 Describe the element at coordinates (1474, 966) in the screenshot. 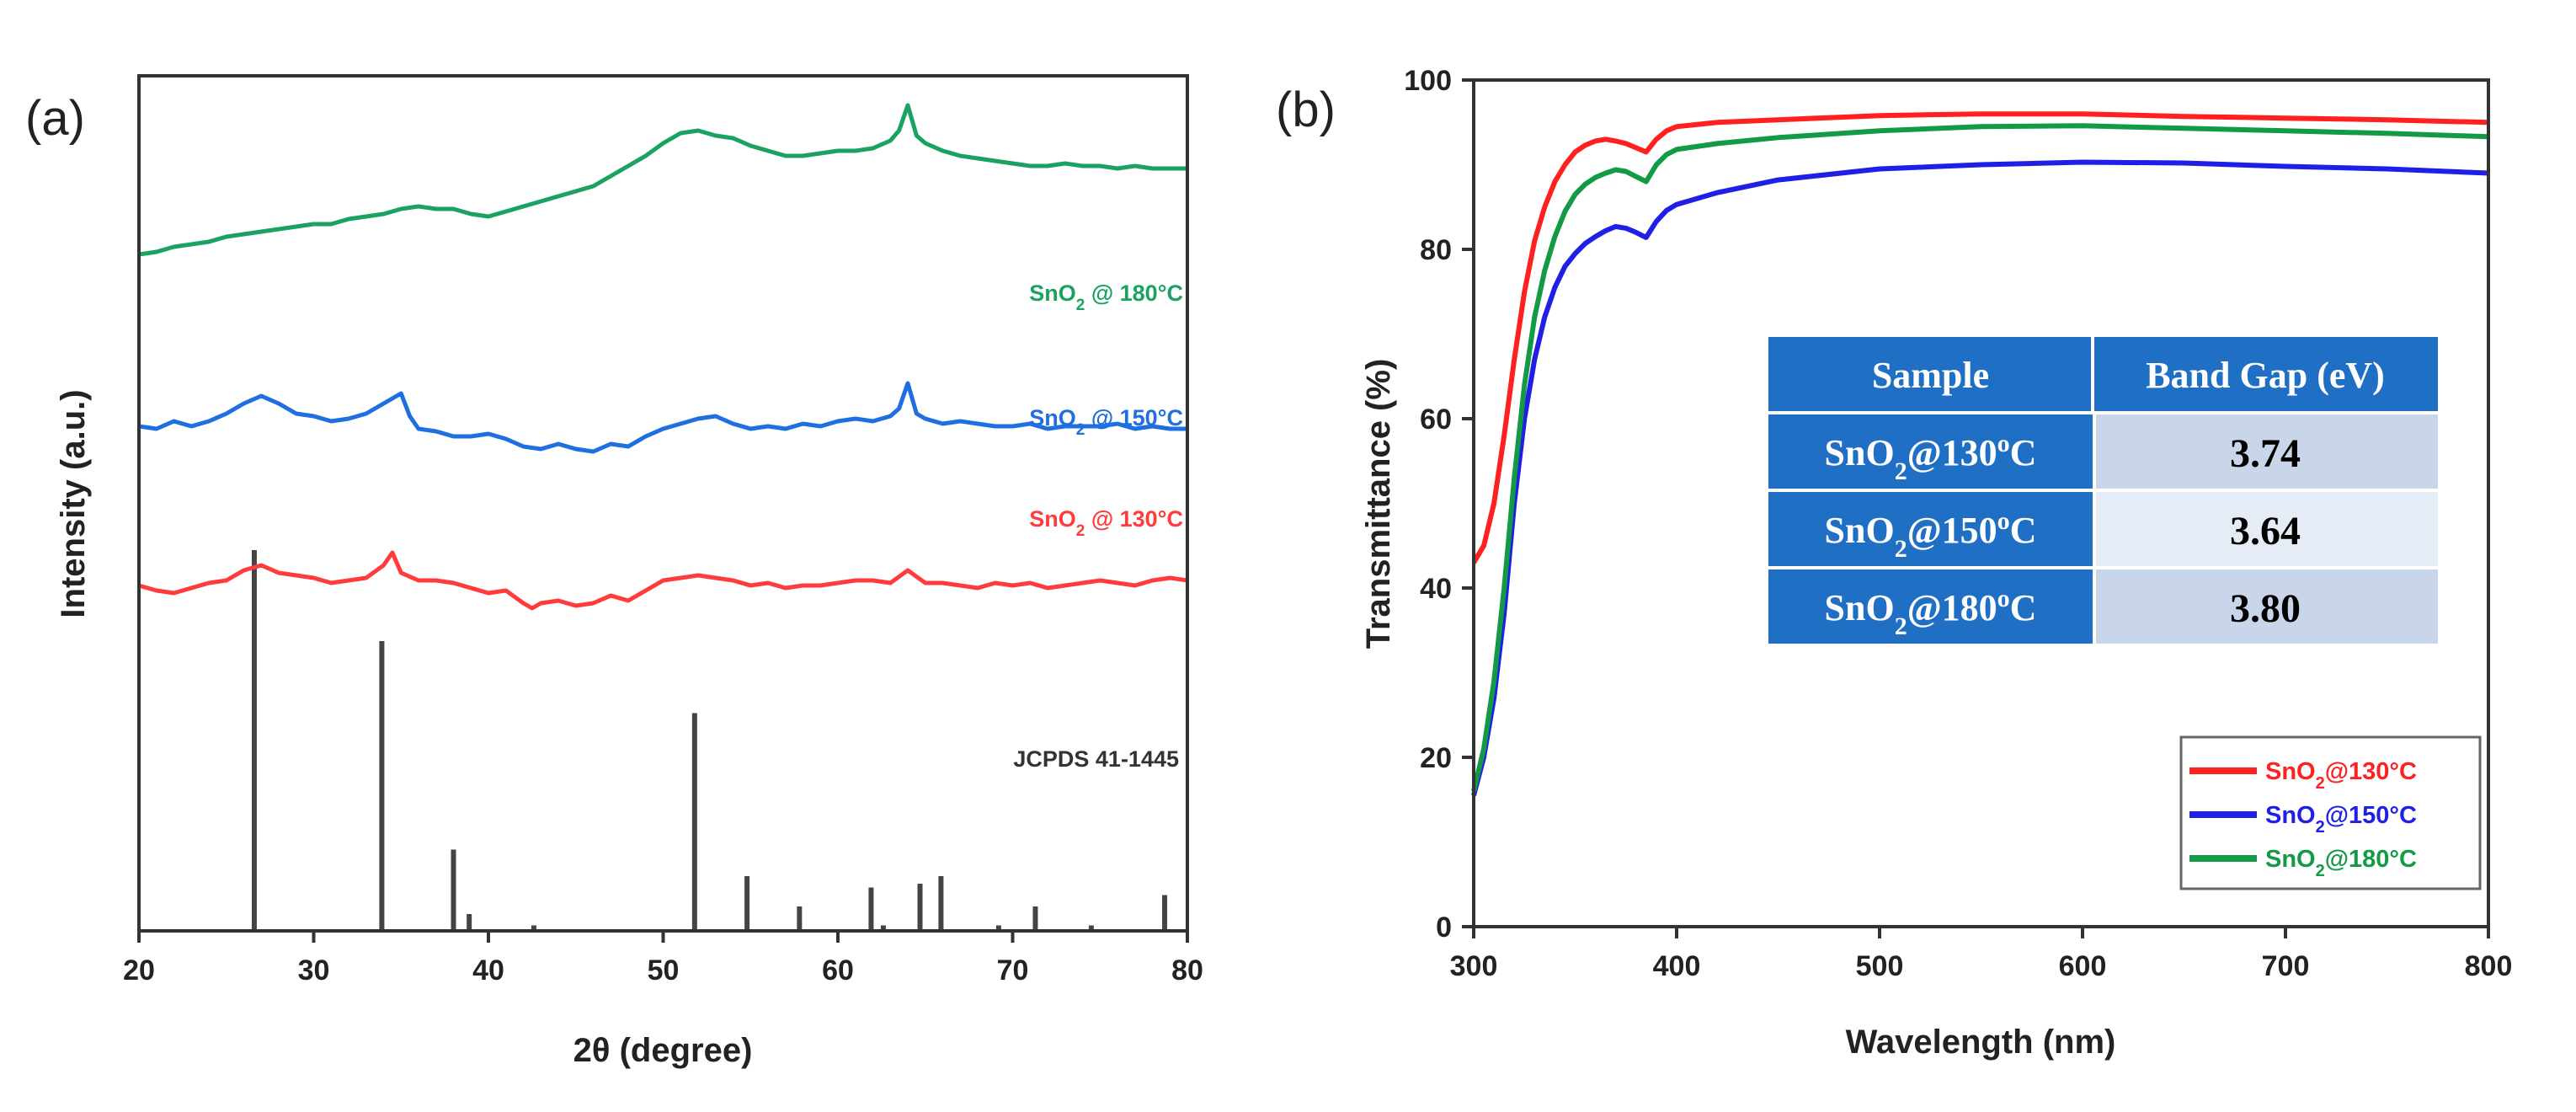

I see `x-tick-label: 300` at that location.